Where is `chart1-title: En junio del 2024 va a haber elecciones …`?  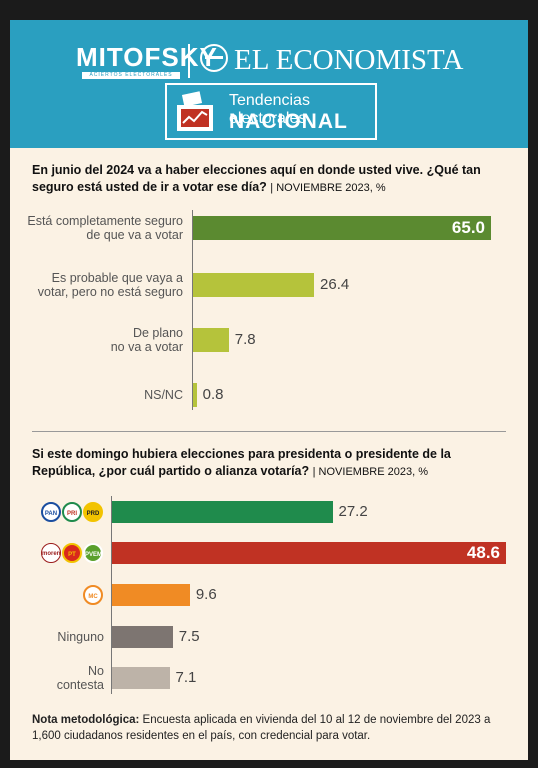 chart1-title: En junio del 2024 va a haber elecciones … is located at coordinates (256, 178).